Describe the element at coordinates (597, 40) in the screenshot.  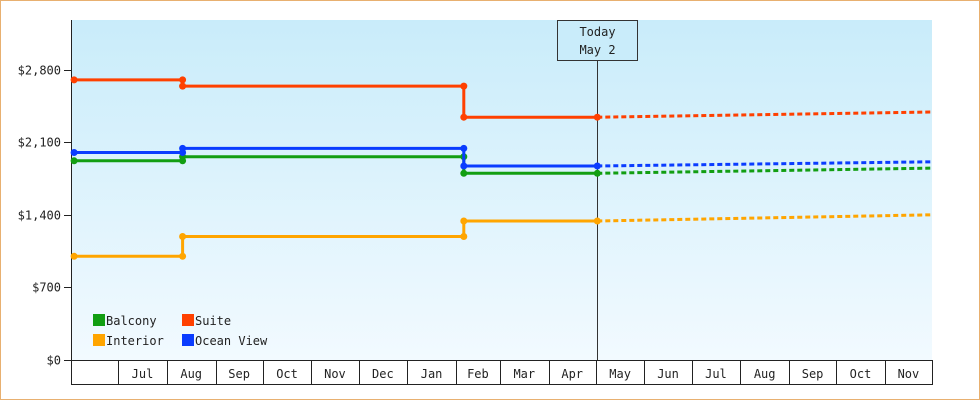
I see `today-box` at that location.